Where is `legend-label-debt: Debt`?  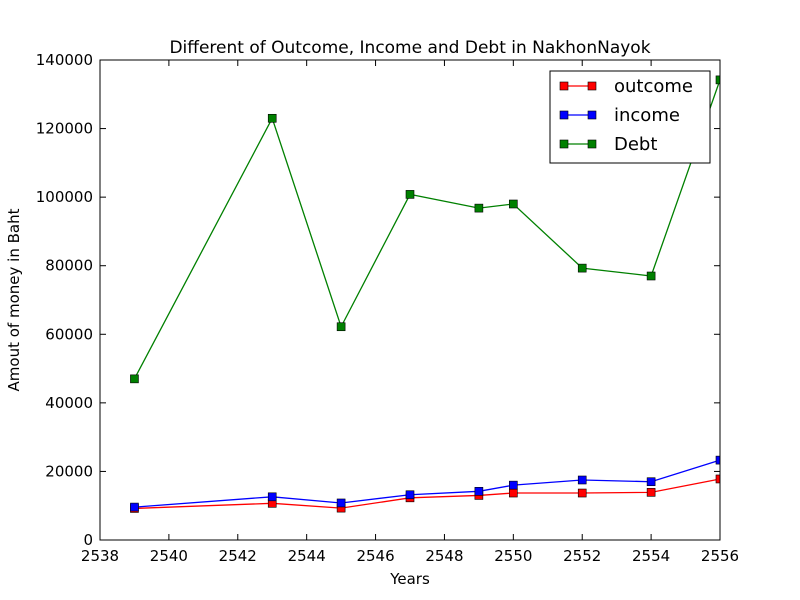
legend-label-debt: Debt is located at coordinates (635, 144).